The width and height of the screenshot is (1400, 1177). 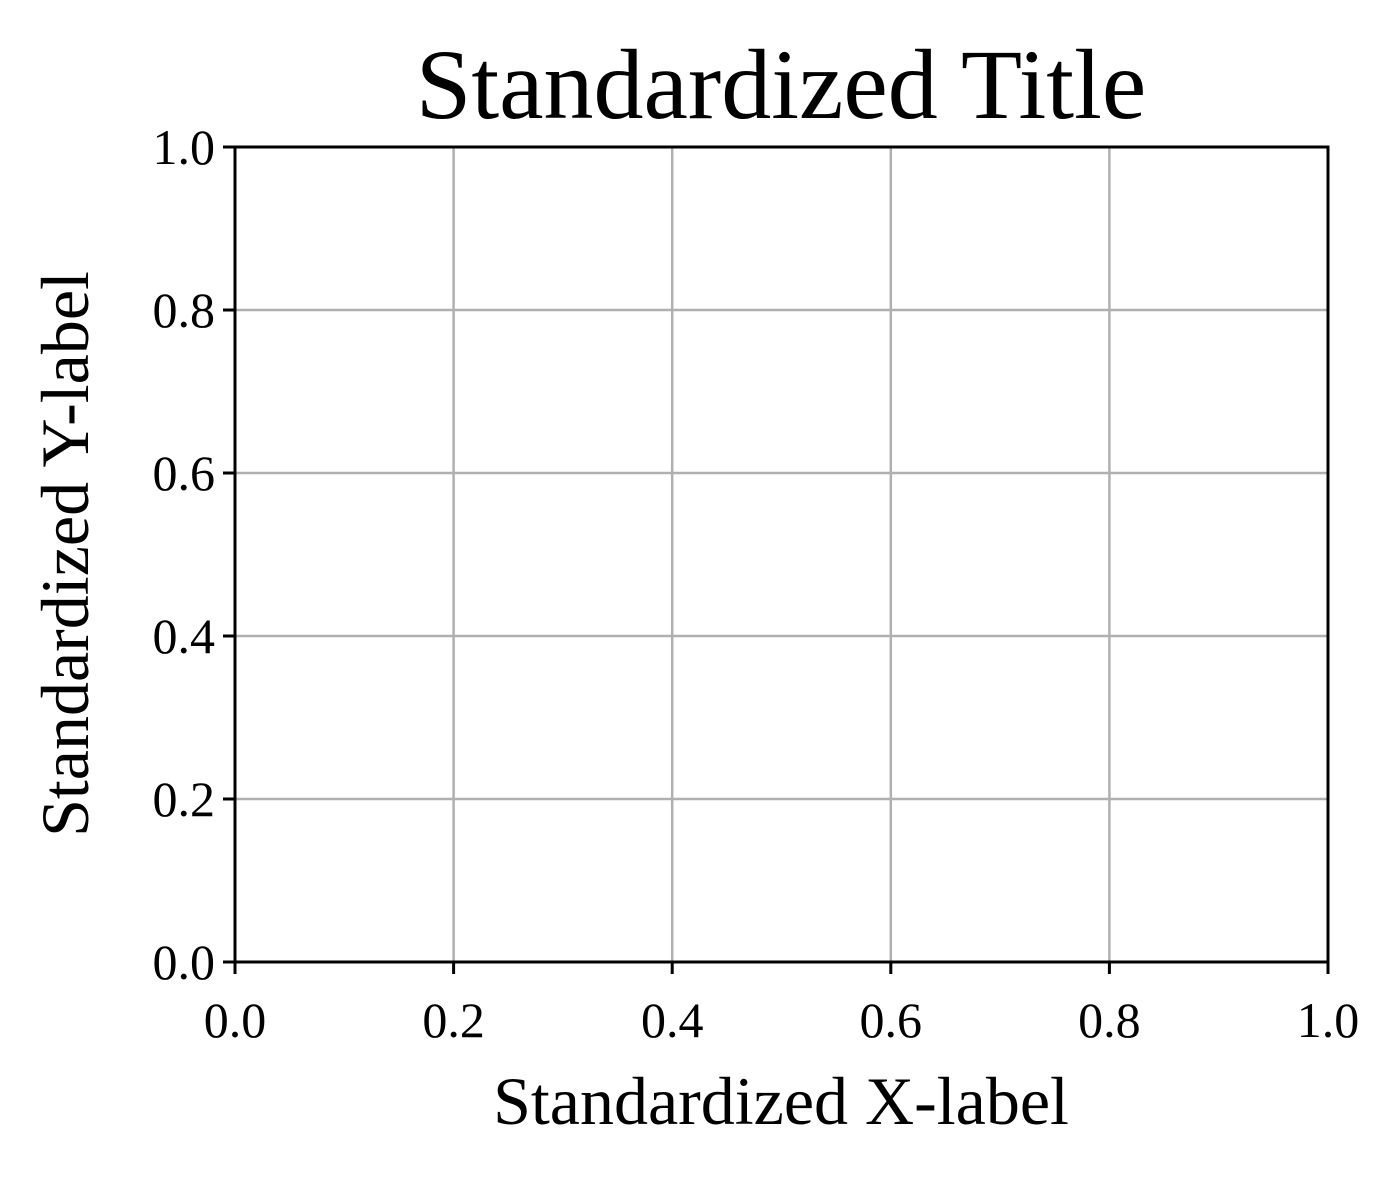 What do you see at coordinates (184, 147) in the screenshot?
I see `y-tick-label: 1.0` at bounding box center [184, 147].